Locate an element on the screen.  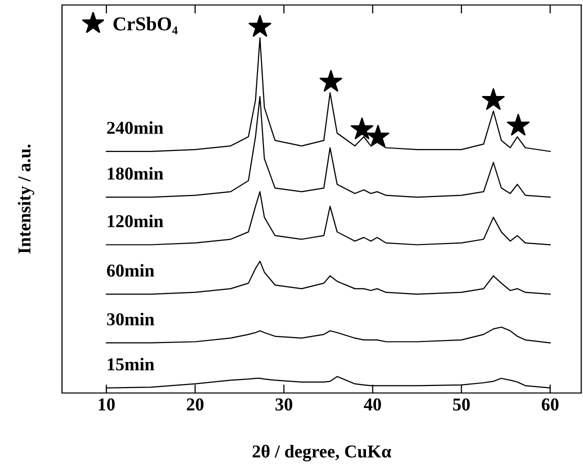
x-axis-title: 2θ / degree, CuKα is located at coordinates (322, 453).